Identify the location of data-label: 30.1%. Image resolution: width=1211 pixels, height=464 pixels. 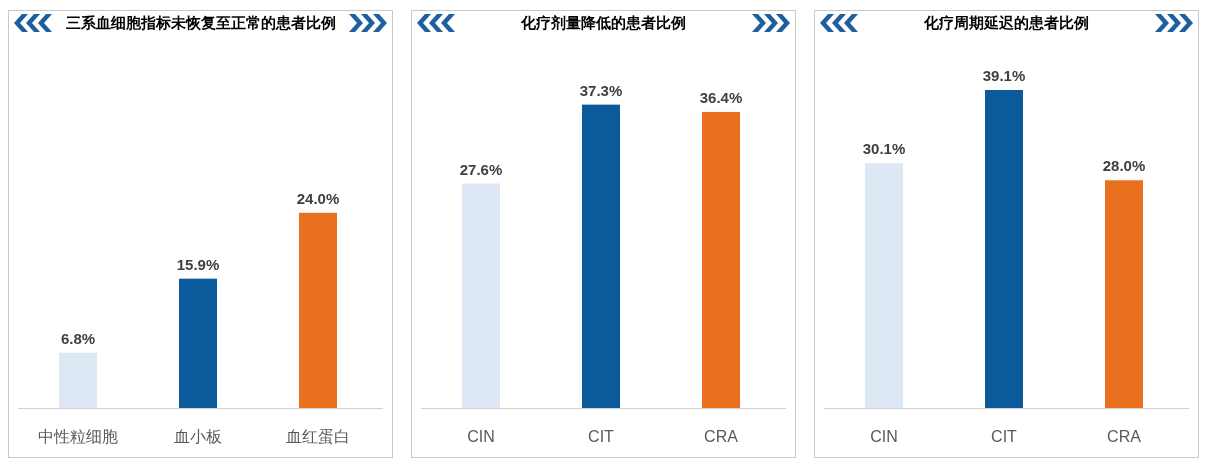
(884, 149).